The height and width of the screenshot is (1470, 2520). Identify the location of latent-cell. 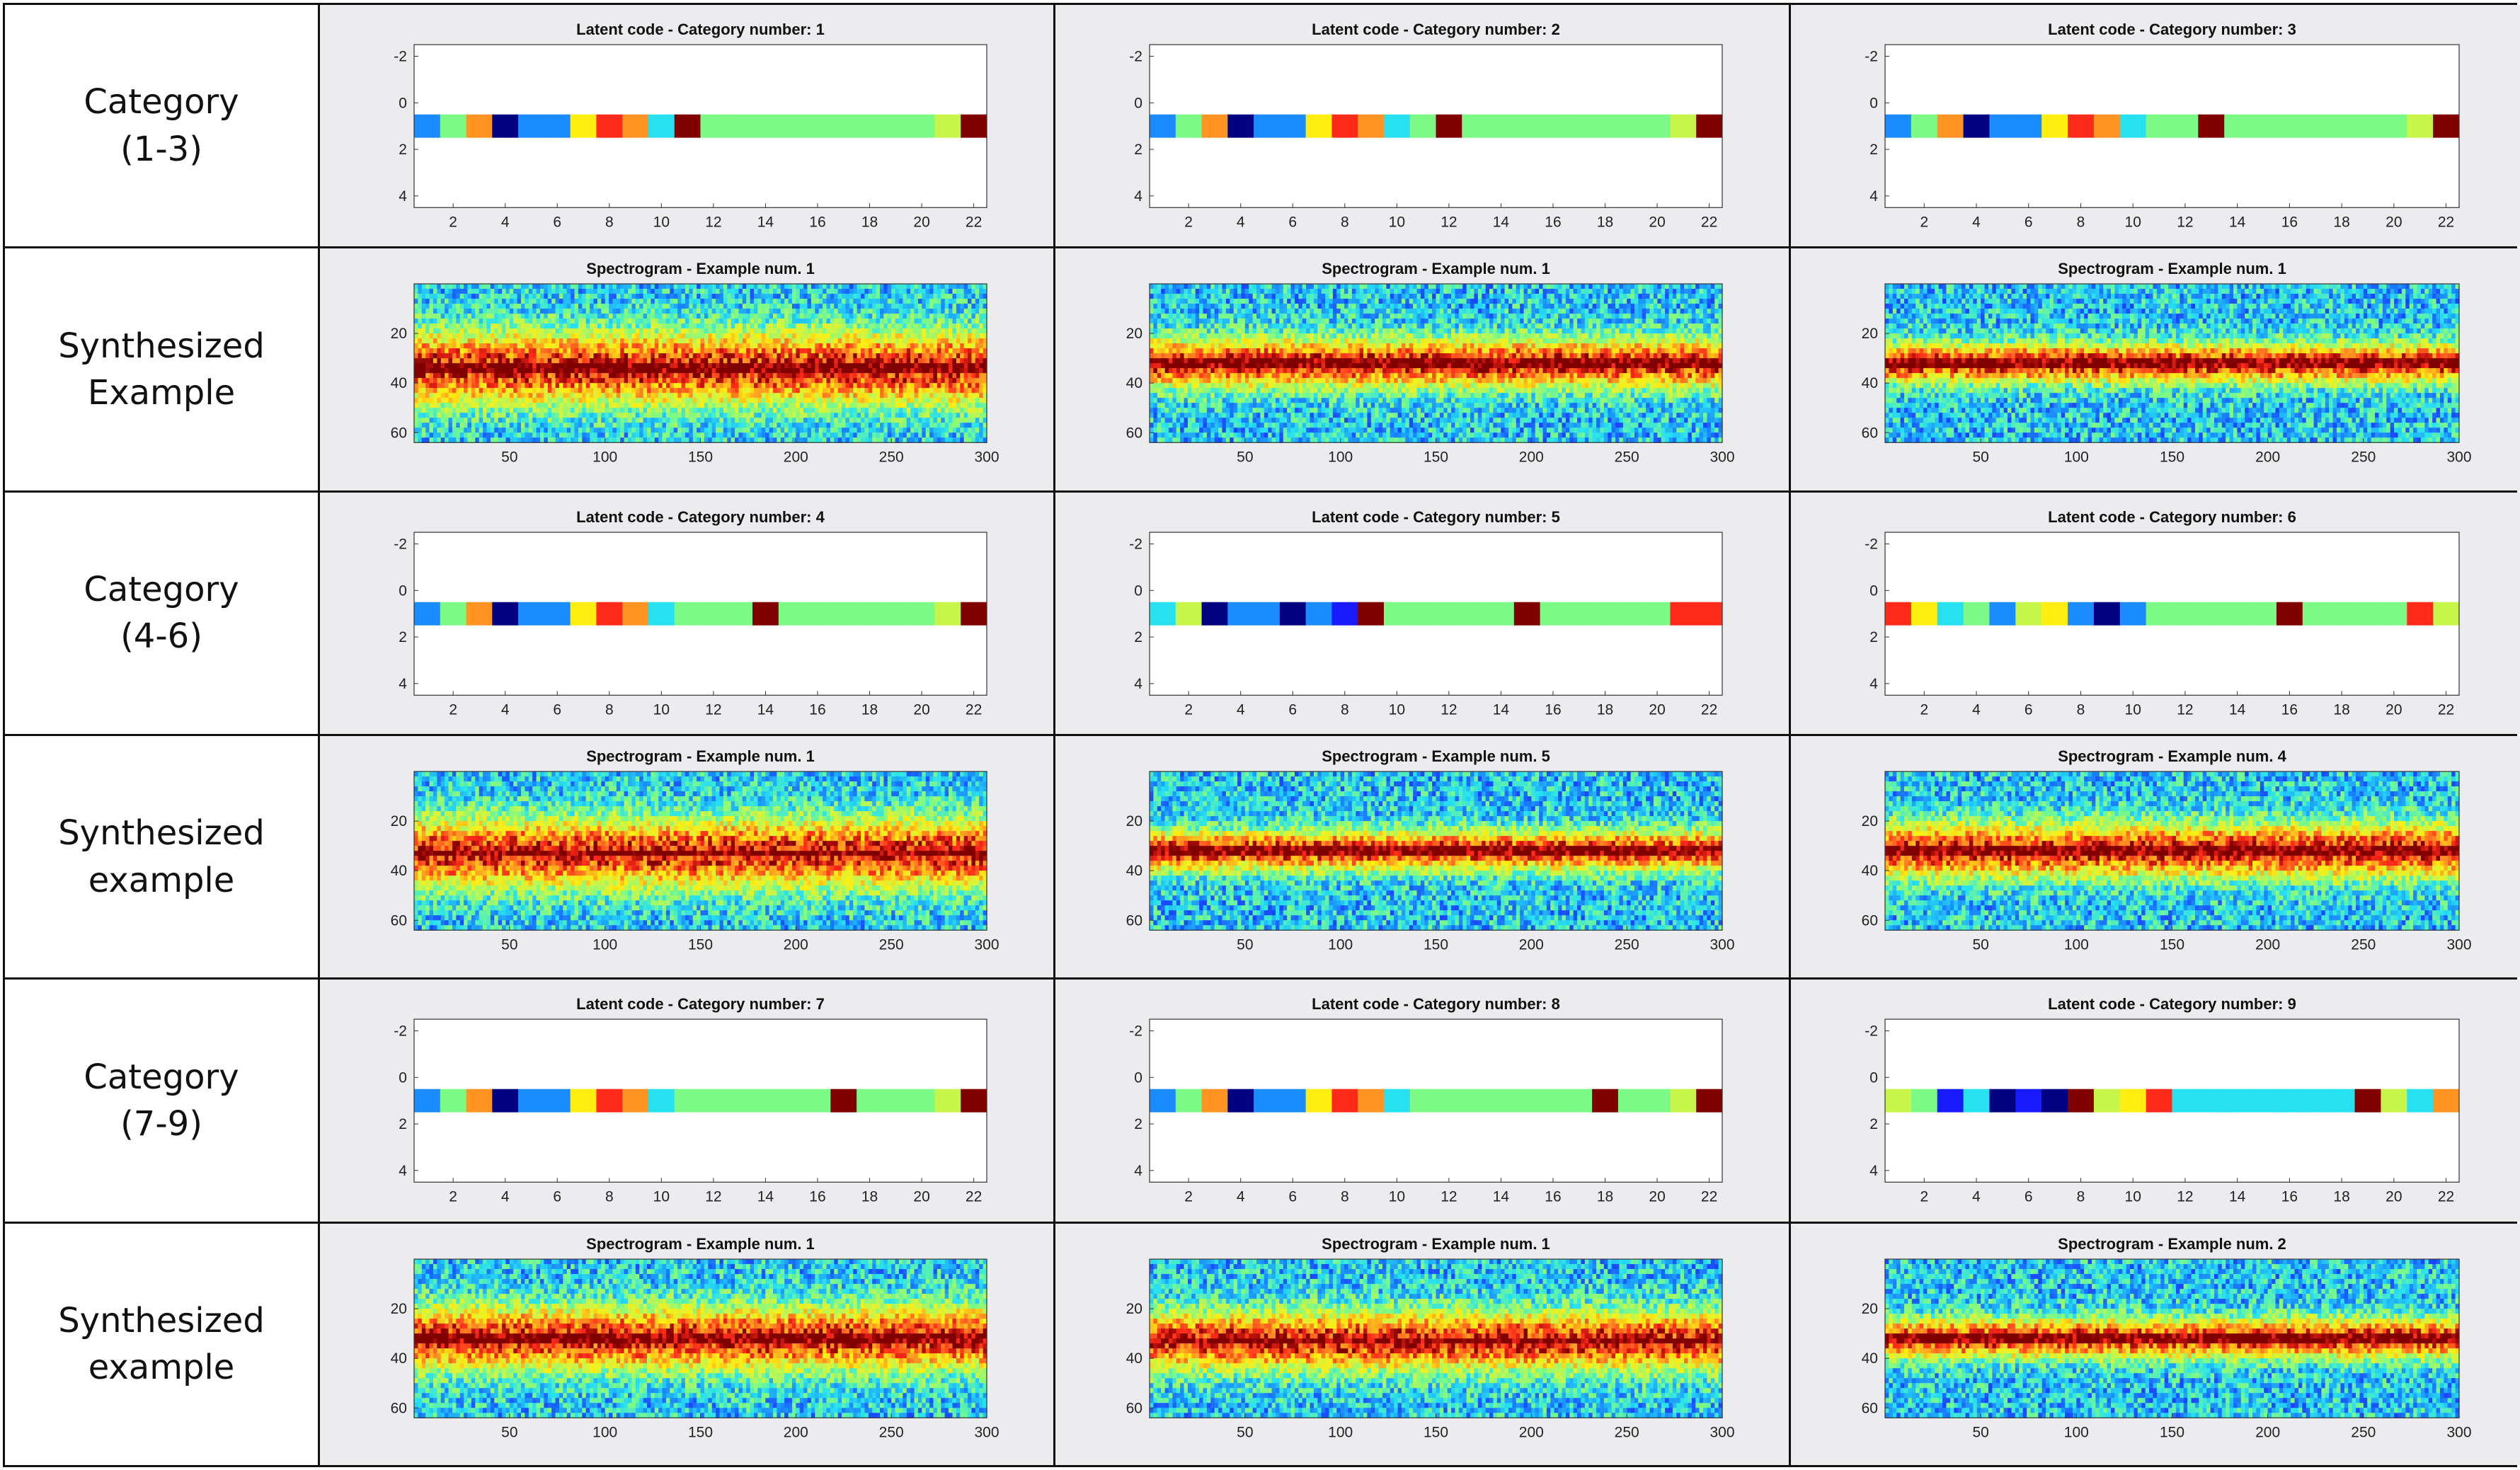
(843, 126).